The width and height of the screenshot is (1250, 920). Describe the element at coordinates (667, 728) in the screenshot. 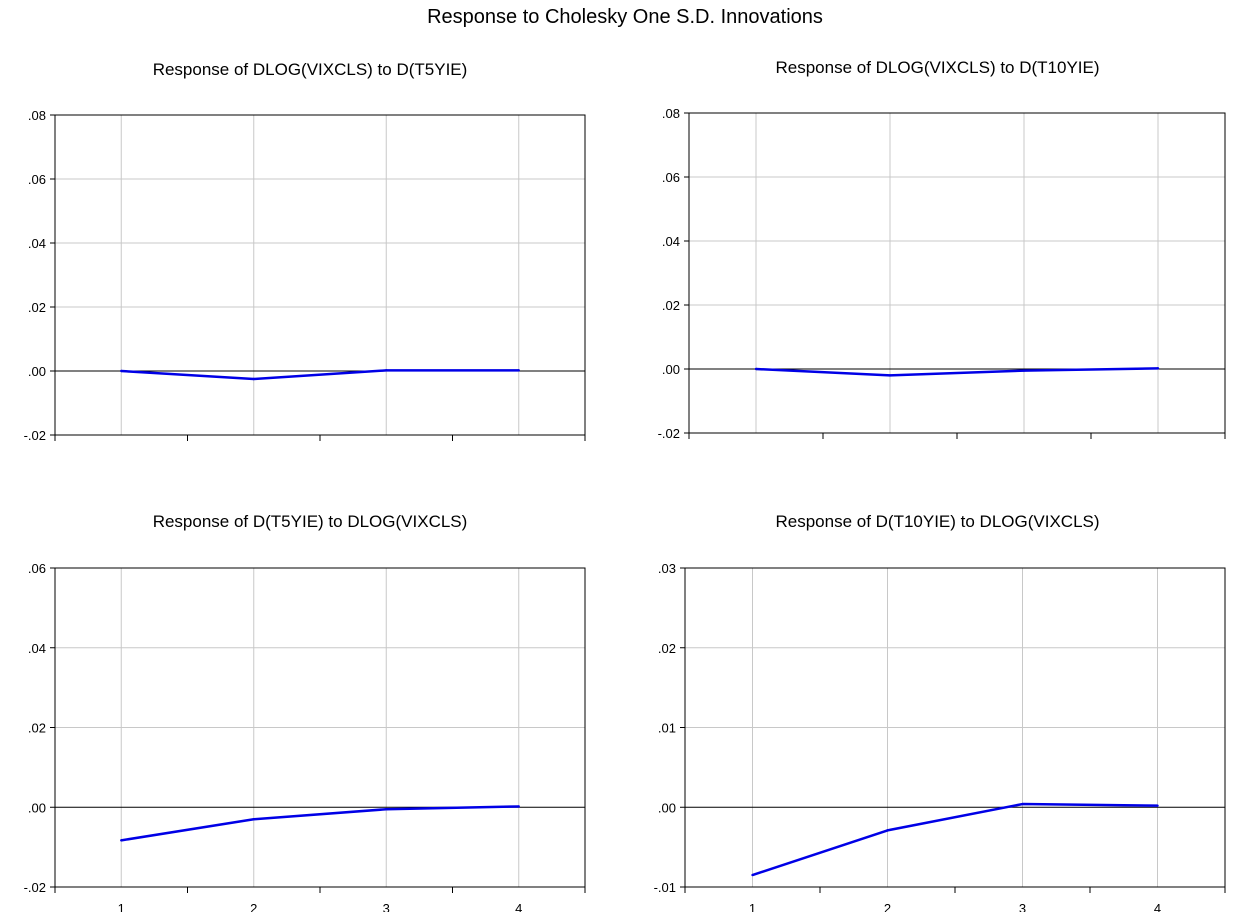

I see `y-tick-label: .01` at that location.